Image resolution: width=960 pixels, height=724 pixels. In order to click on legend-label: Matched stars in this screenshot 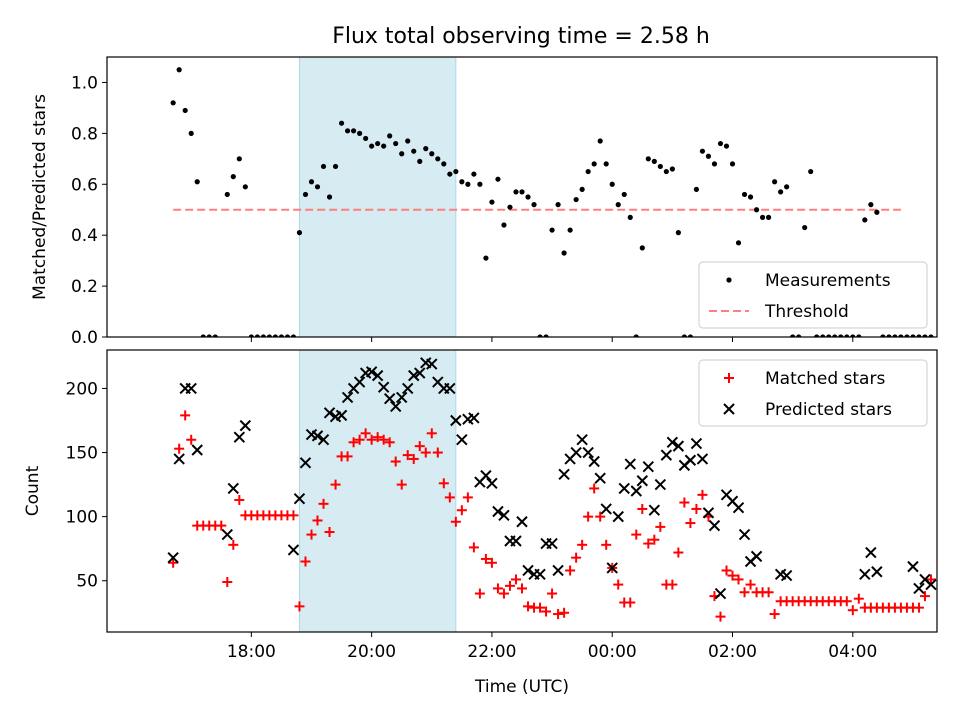, I will do `click(825, 379)`.